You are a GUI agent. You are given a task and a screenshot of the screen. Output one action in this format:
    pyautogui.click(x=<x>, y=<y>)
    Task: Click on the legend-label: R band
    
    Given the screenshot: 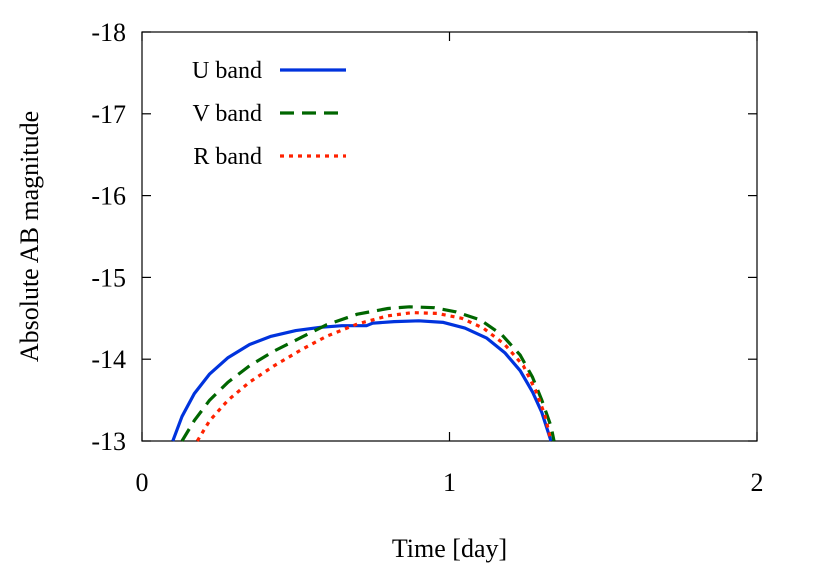 What is the action you would take?
    pyautogui.click(x=227, y=157)
    